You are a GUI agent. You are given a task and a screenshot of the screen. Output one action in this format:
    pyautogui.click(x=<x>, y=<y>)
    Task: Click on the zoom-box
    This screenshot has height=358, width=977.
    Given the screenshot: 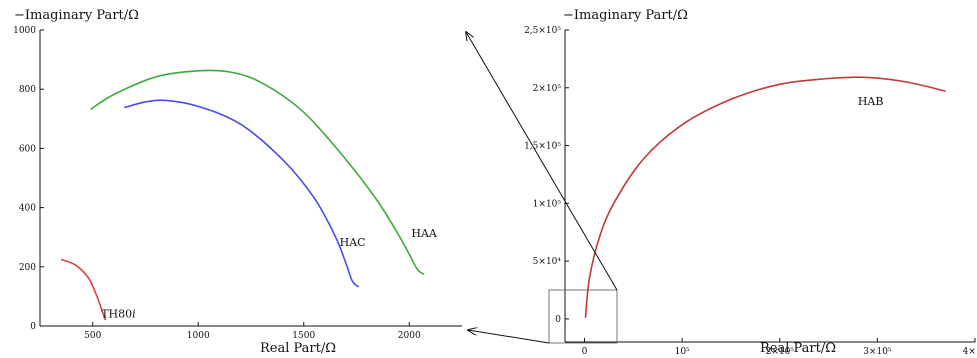 What is the action you would take?
    pyautogui.click(x=583, y=316)
    